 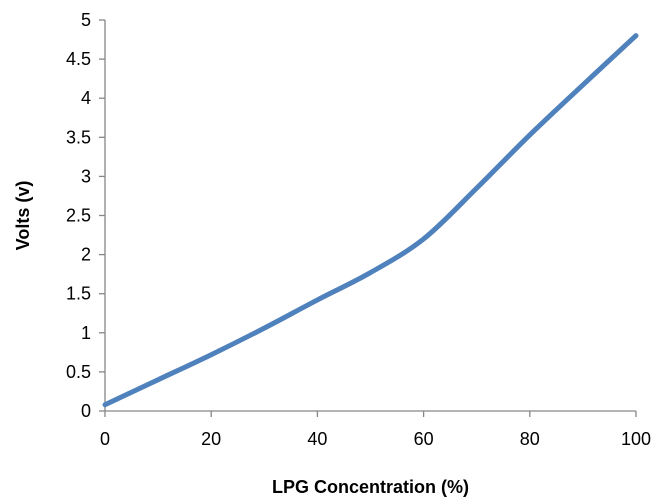 I want to click on y-tick-label: 4, so click(x=86, y=98).